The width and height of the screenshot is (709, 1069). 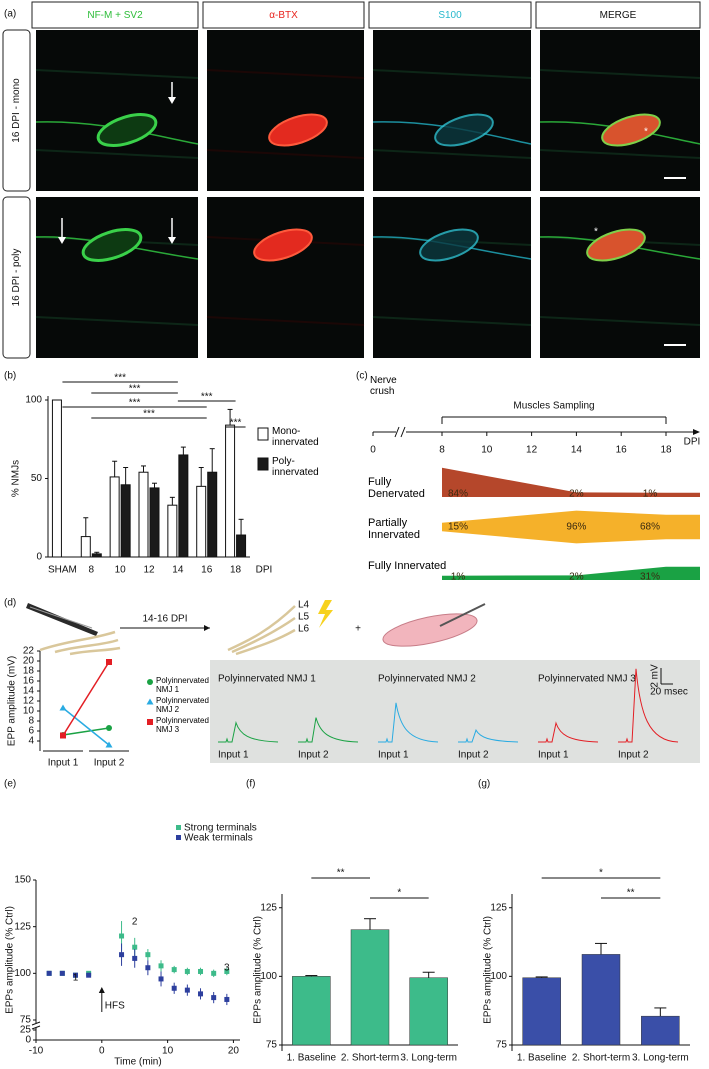 I want to click on x-tick-label: 2. Short-term, so click(x=601, y=1058).